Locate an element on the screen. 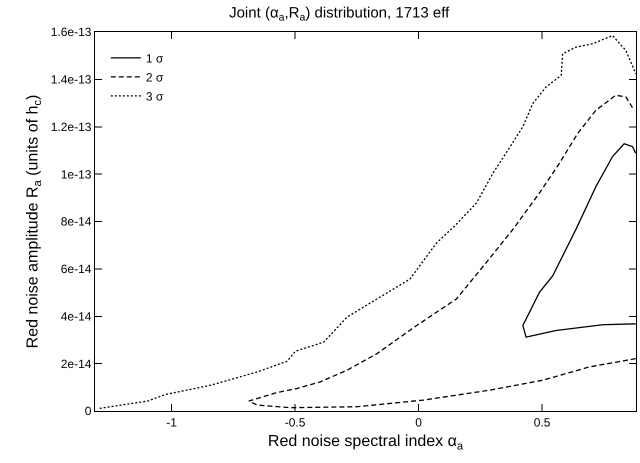 Image resolution: width=640 pixels, height=463 pixels. x-tick-label: -0.5 is located at coordinates (295, 423).